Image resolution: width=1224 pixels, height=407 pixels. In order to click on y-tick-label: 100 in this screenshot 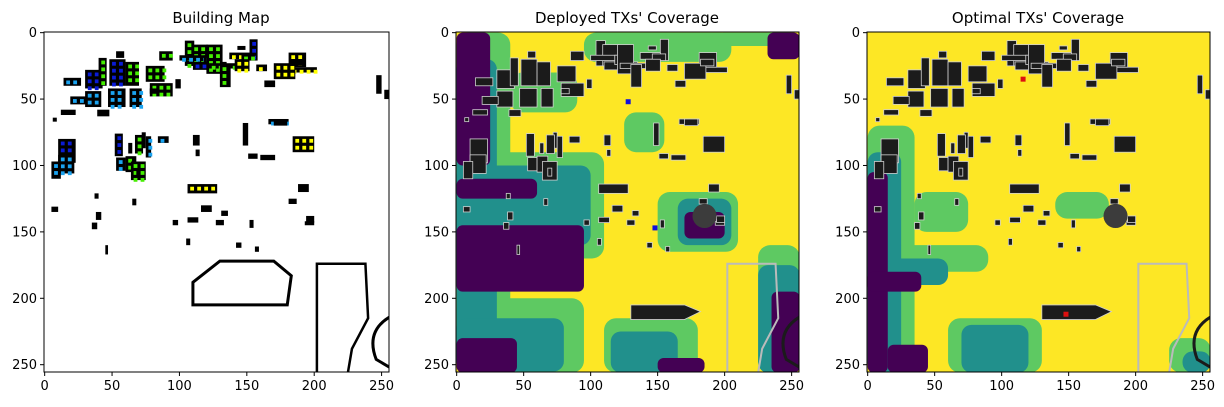, I will do `click(24, 166)`.